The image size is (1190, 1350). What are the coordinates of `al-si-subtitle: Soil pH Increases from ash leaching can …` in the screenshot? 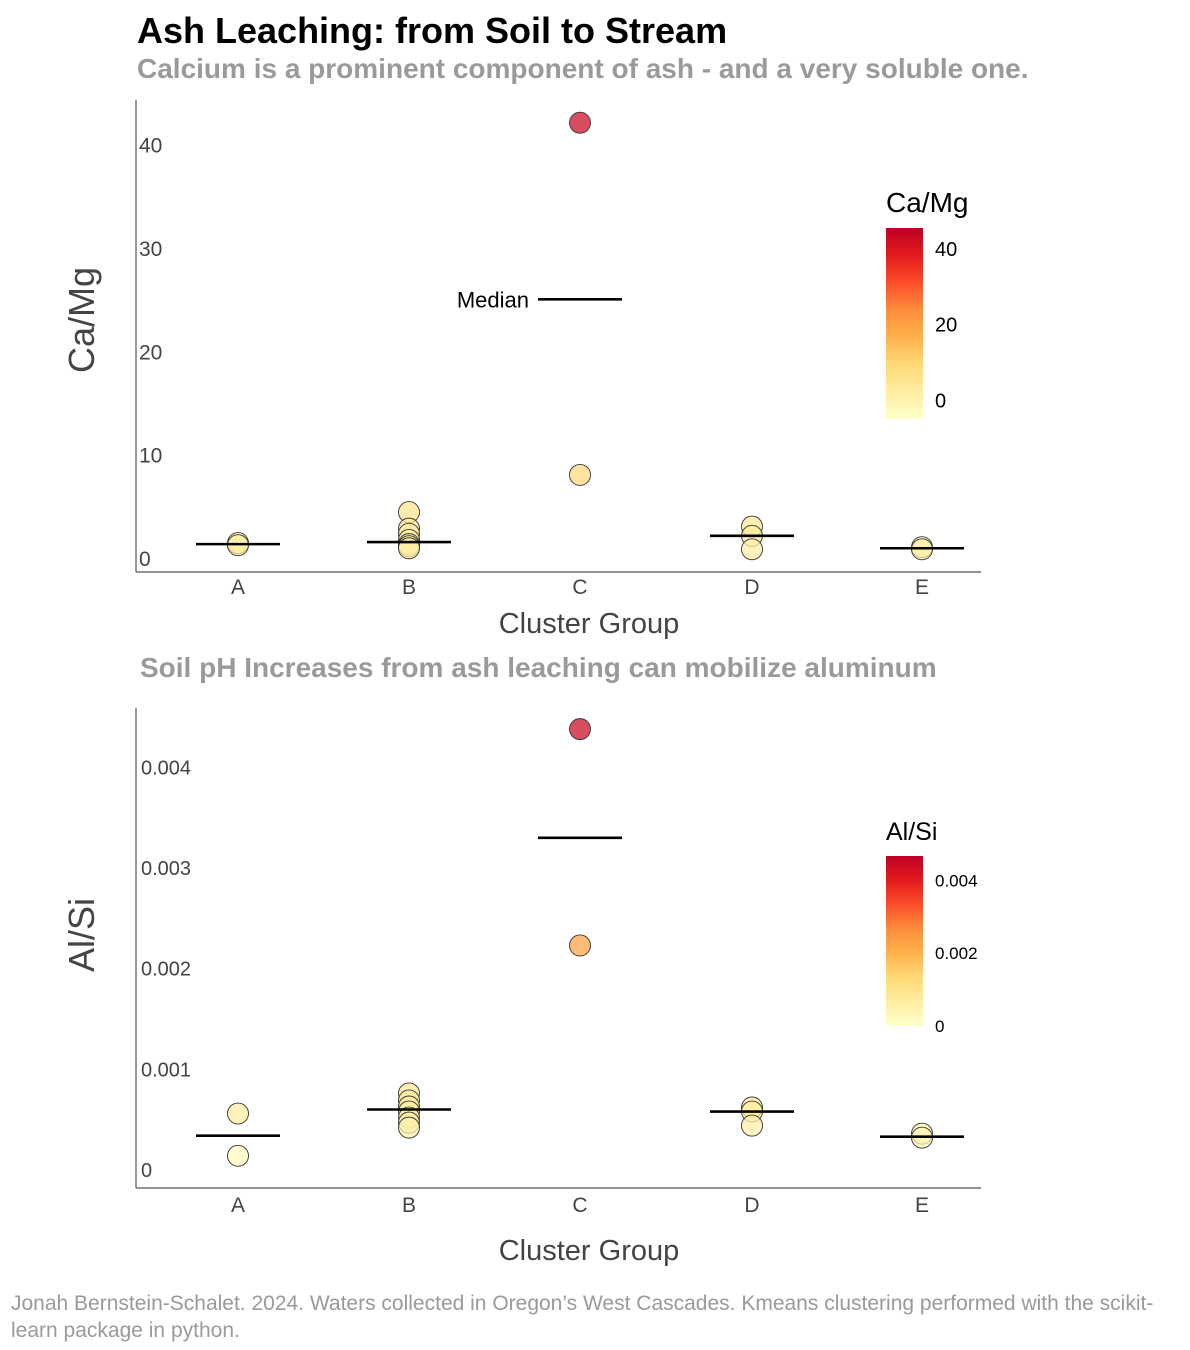 It's located at (538, 667).